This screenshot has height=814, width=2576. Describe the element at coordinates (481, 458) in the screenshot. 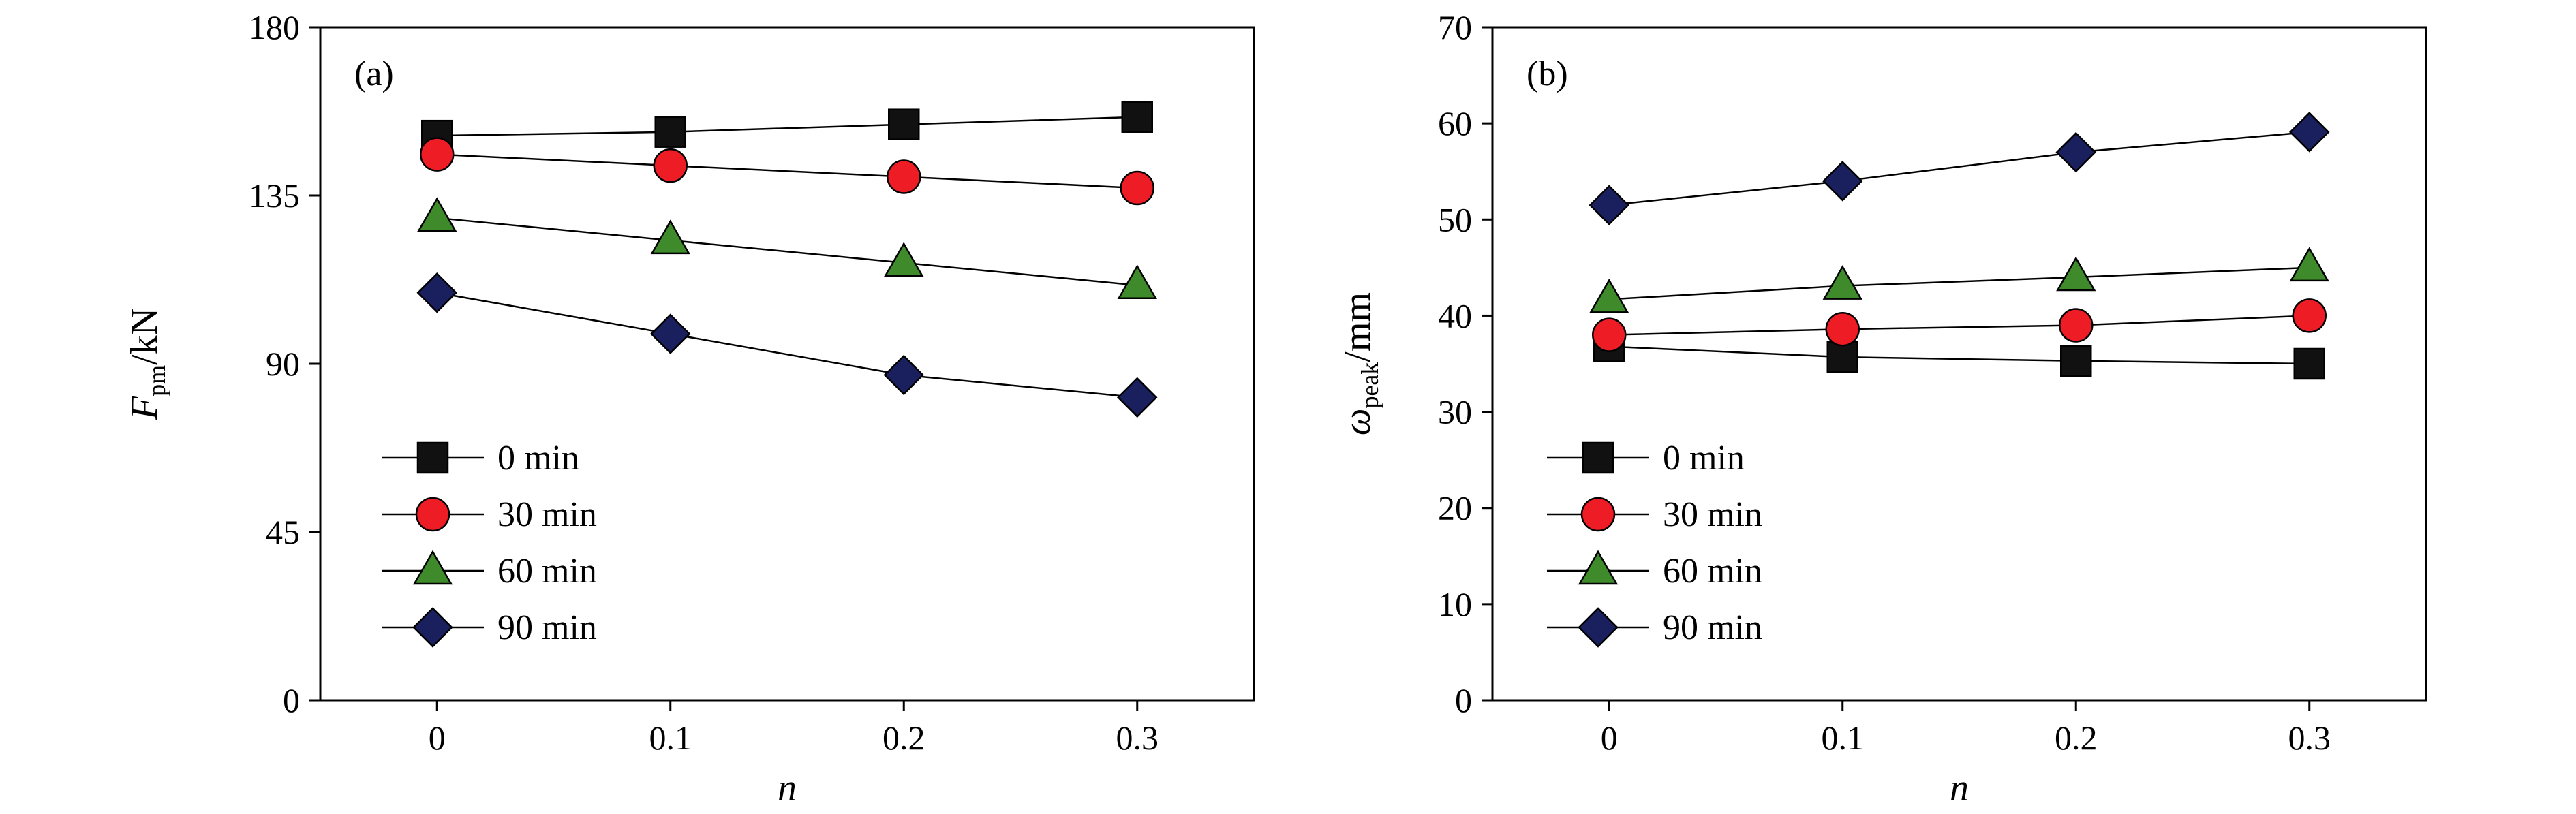

I see `legend-item: 0 min` at that location.